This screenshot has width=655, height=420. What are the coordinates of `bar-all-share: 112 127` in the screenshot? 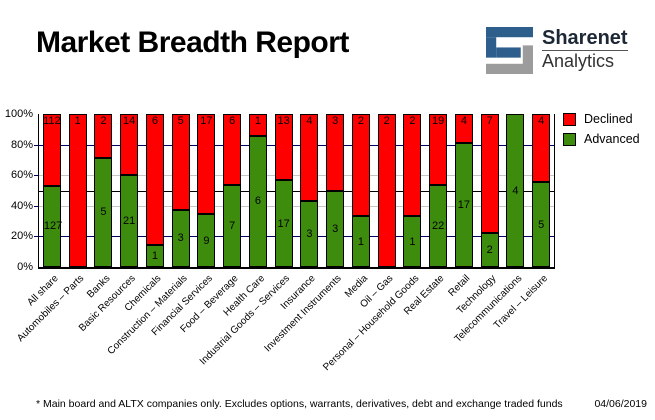 It's located at (52, 190).